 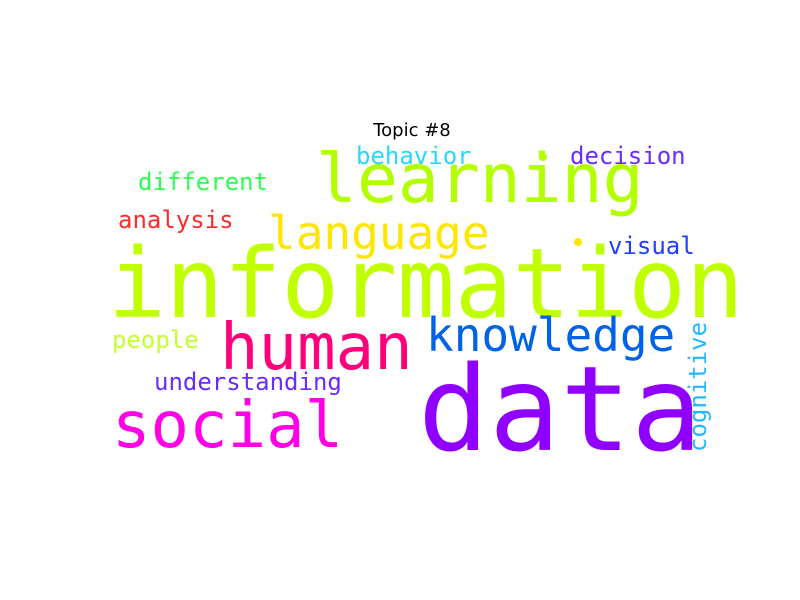 What do you see at coordinates (248, 382) in the screenshot?
I see `word-understanding: understanding` at bounding box center [248, 382].